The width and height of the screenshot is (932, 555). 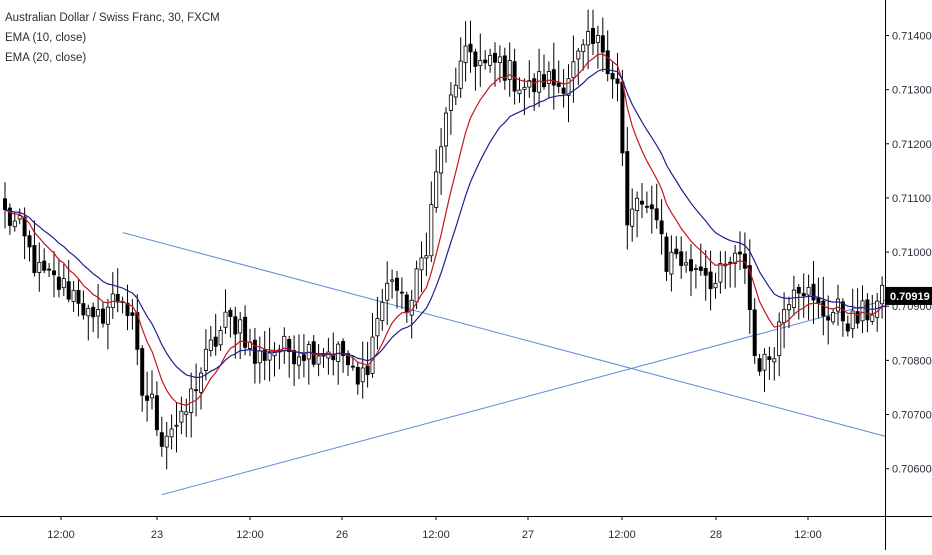 I want to click on ema-10-label: EMA (10, close), so click(x=46, y=38).